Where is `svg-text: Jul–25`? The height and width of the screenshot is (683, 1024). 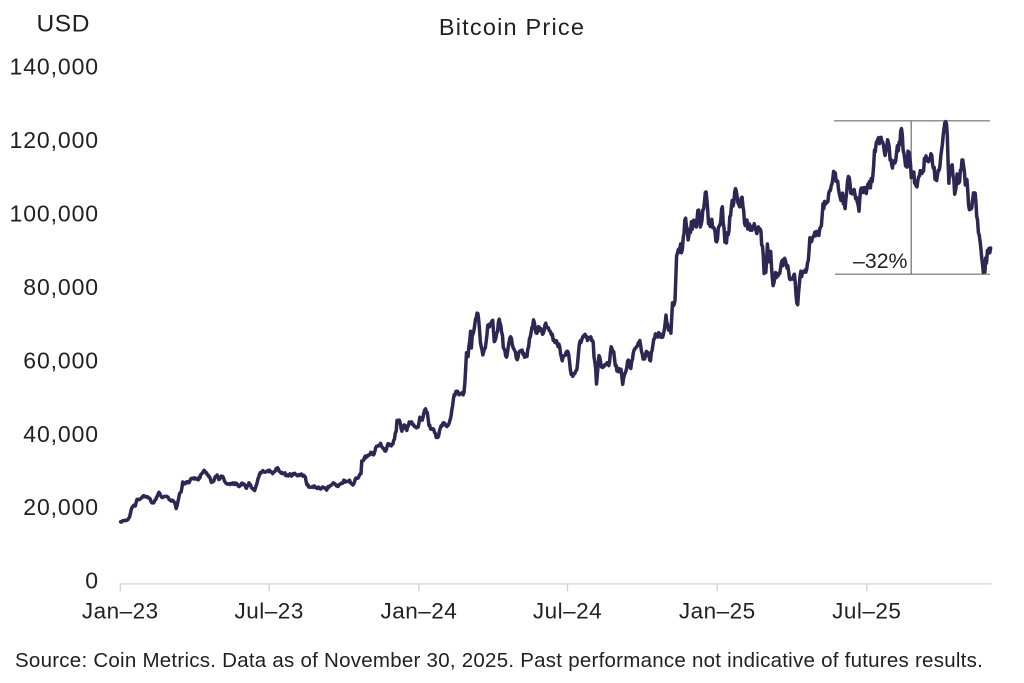
svg-text: Jul–25 is located at coordinates (866, 611).